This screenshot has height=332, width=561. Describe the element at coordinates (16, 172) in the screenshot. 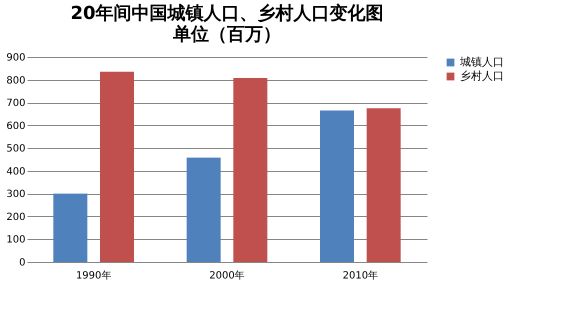

I see `y-tick-label: 400` at that location.